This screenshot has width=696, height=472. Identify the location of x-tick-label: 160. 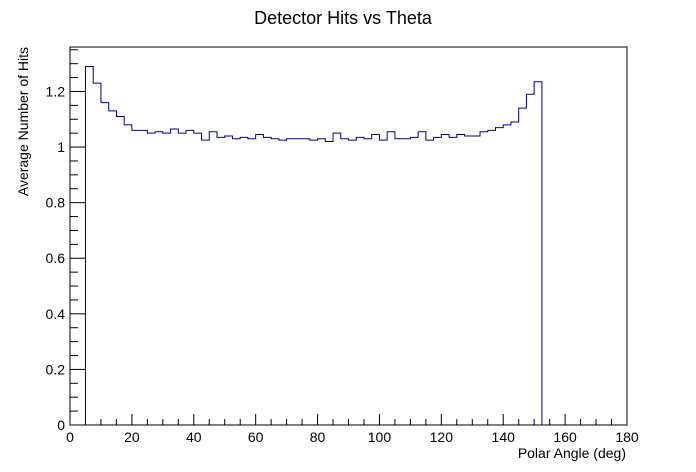
(565, 437).